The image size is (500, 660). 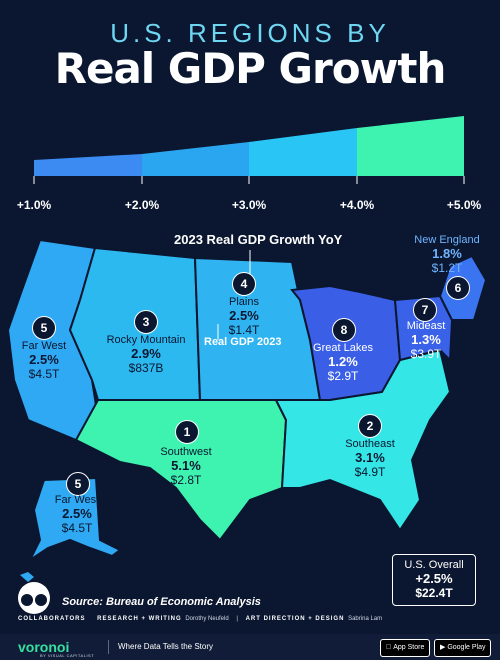 I want to click on region-label-rocky-mountain: Rocky Mountain 2.9% $837B, so click(x=146, y=354).